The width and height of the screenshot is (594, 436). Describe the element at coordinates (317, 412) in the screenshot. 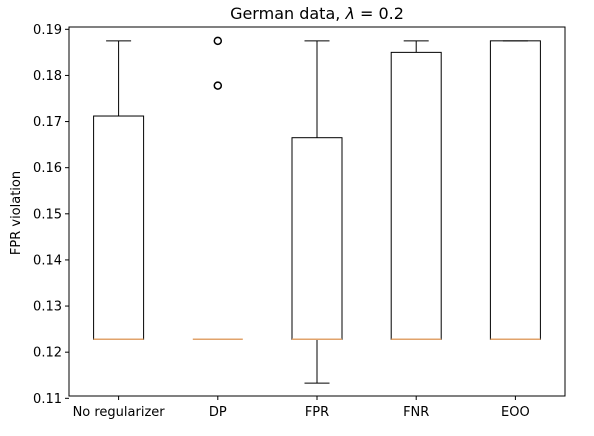

I see `x-tick-label: FPR` at that location.